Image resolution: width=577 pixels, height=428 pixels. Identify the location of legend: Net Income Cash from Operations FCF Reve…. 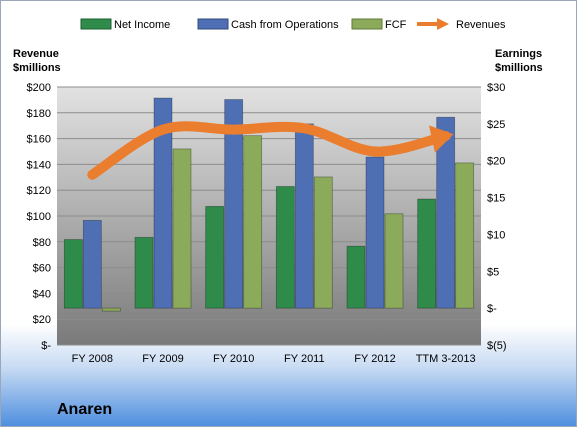
(293, 24).